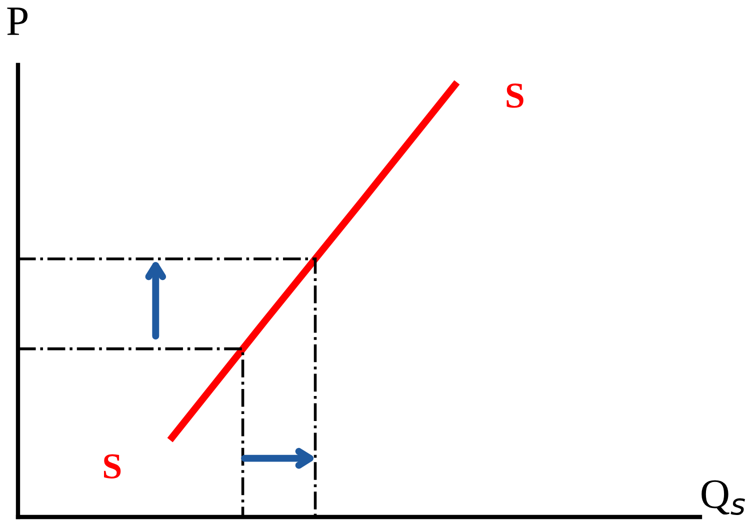 The height and width of the screenshot is (525, 749). What do you see at coordinates (723, 498) in the screenshot?
I see `text: Q$_{s}$` at bounding box center [723, 498].